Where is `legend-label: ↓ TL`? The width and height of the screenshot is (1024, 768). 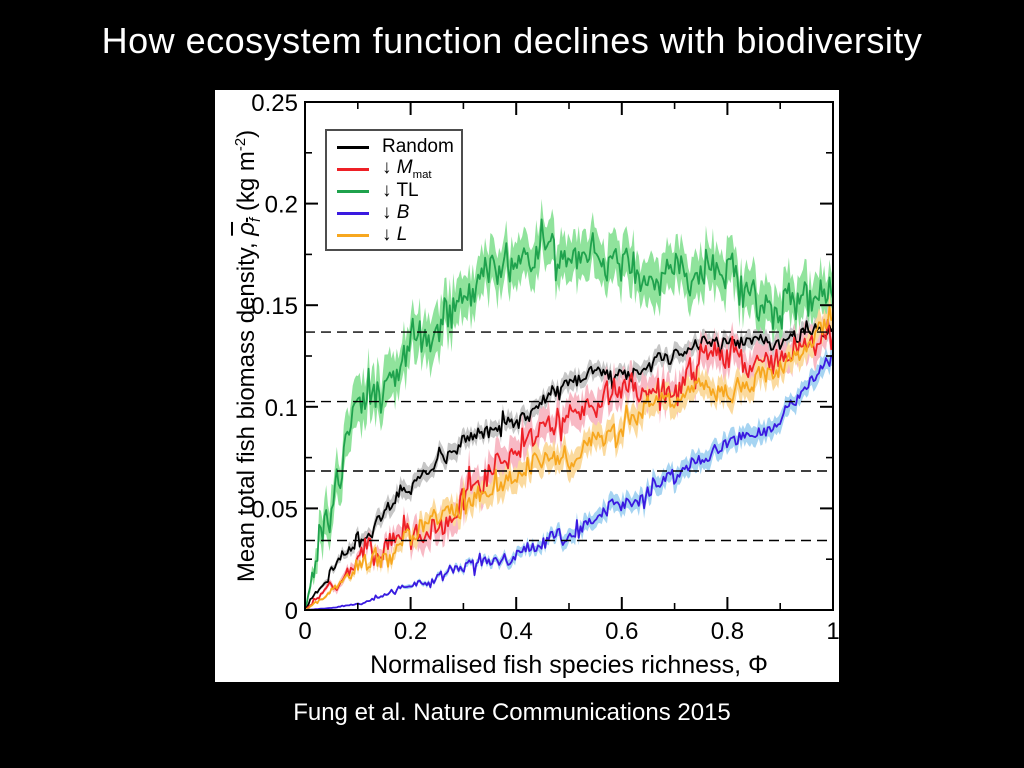 legend-label: ↓ TL is located at coordinates (400, 191).